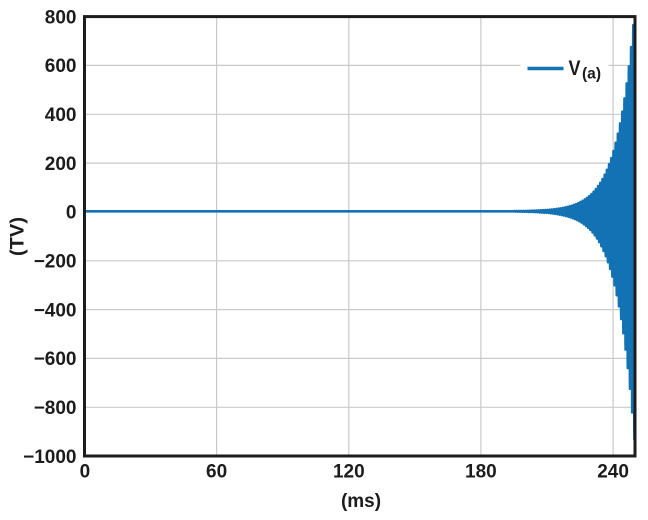  Describe the element at coordinates (61, 66) in the screenshot. I see `svg-text: 600` at that location.